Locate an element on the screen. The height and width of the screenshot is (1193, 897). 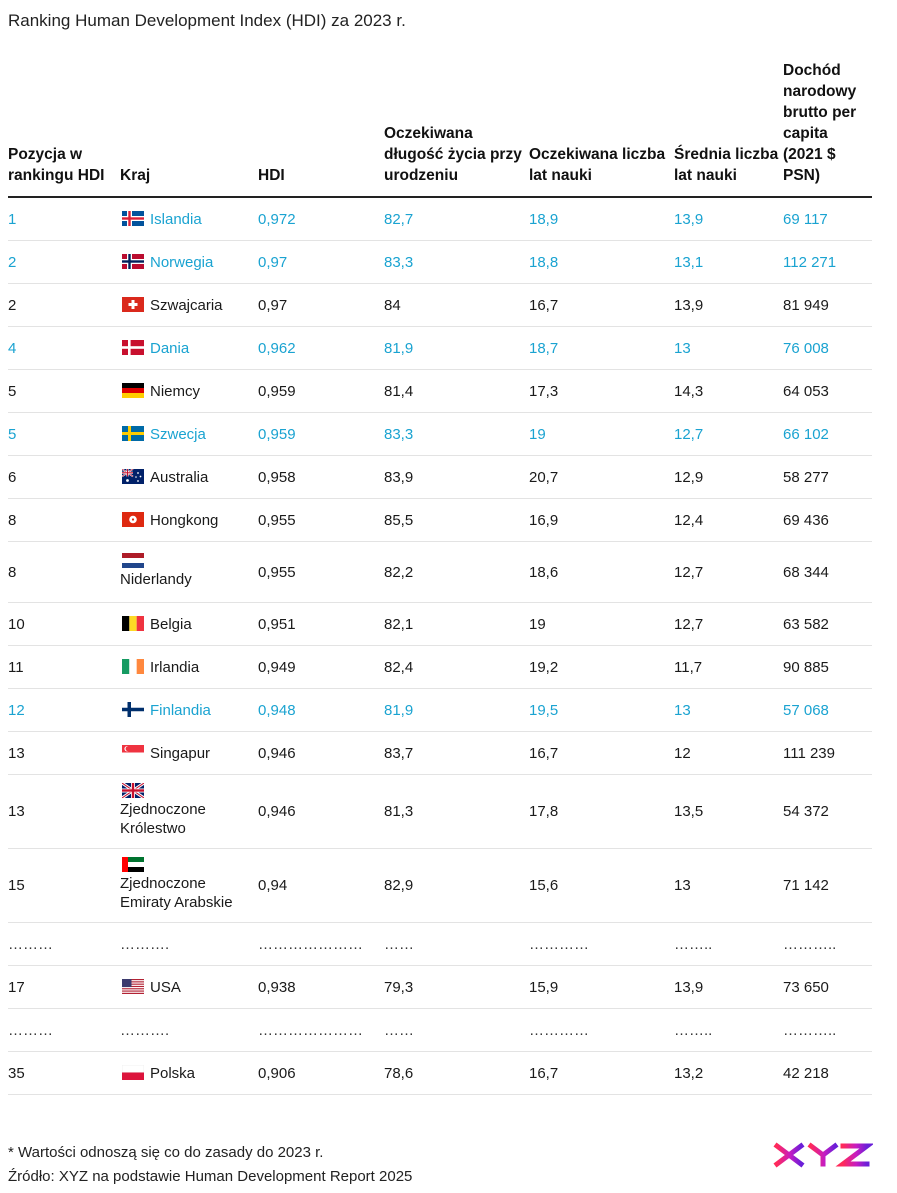
gni-cell: 69 436 is located at coordinates (827, 520).